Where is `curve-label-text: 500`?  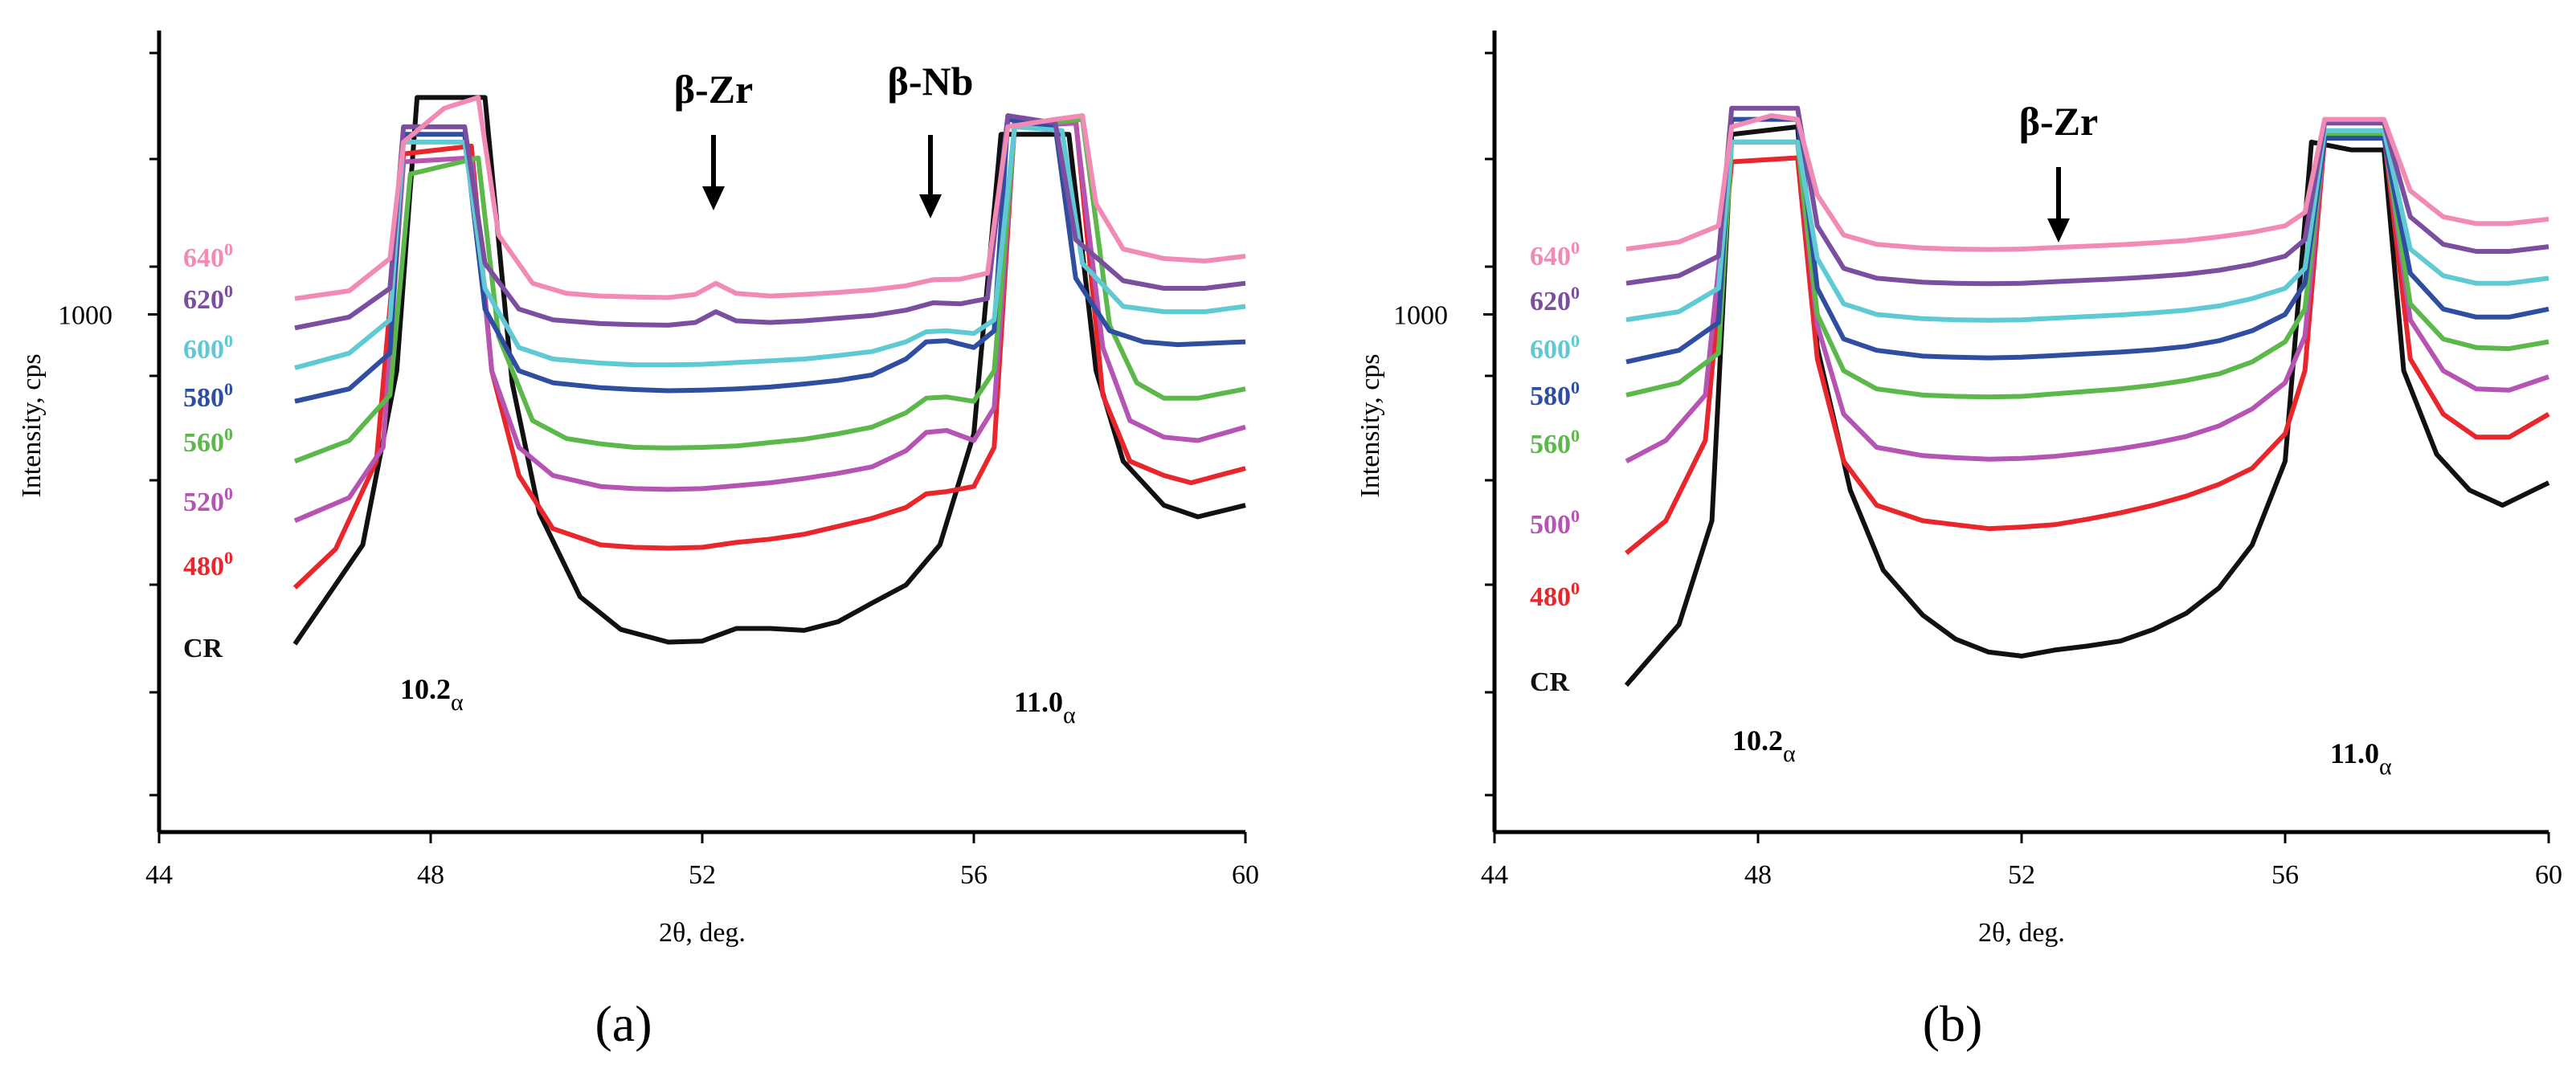 curve-label-text: 500 is located at coordinates (1550, 525).